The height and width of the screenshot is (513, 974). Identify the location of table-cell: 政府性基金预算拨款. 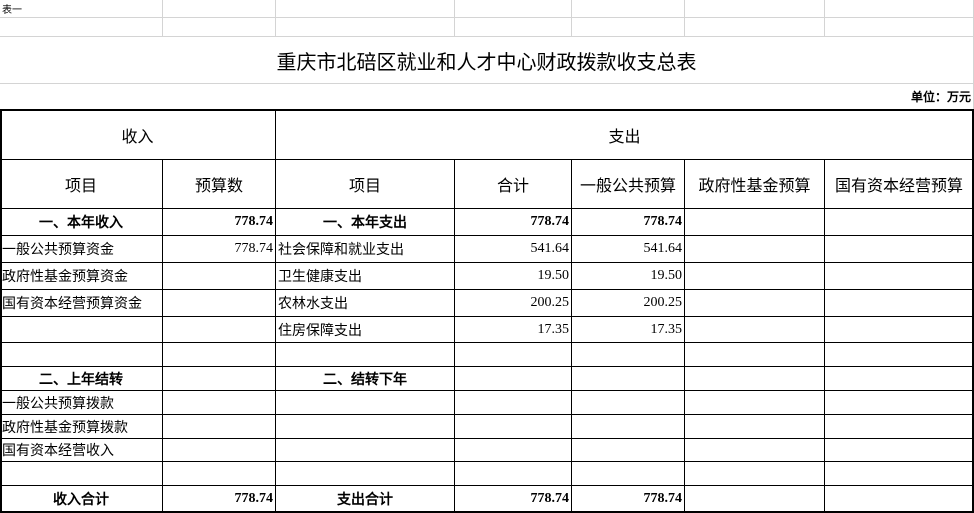
(81, 427).